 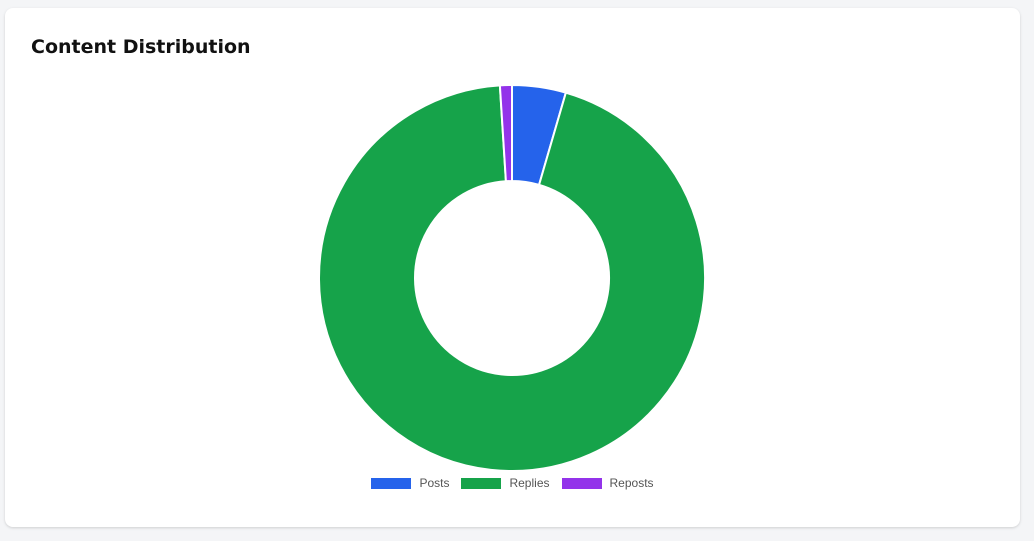 I want to click on chart-legend: Posts Replies Reposts, so click(x=512, y=483).